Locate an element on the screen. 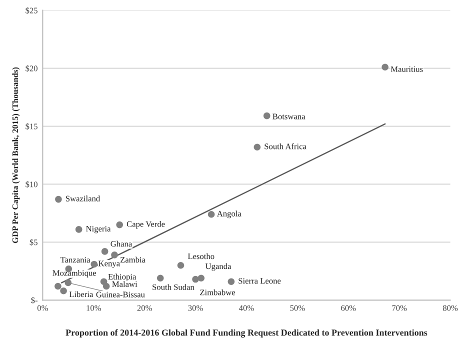 This screenshot has height=345, width=474. annotation: Zimbabwe is located at coordinates (218, 292).